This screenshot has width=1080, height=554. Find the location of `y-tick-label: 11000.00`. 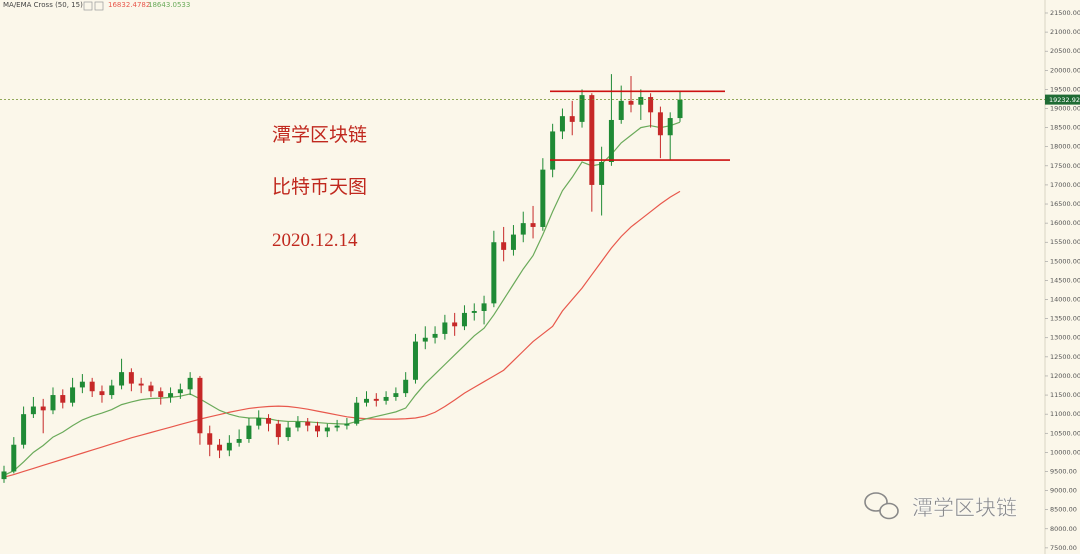

y-tick-label: 11000.00 is located at coordinates (1065, 414).